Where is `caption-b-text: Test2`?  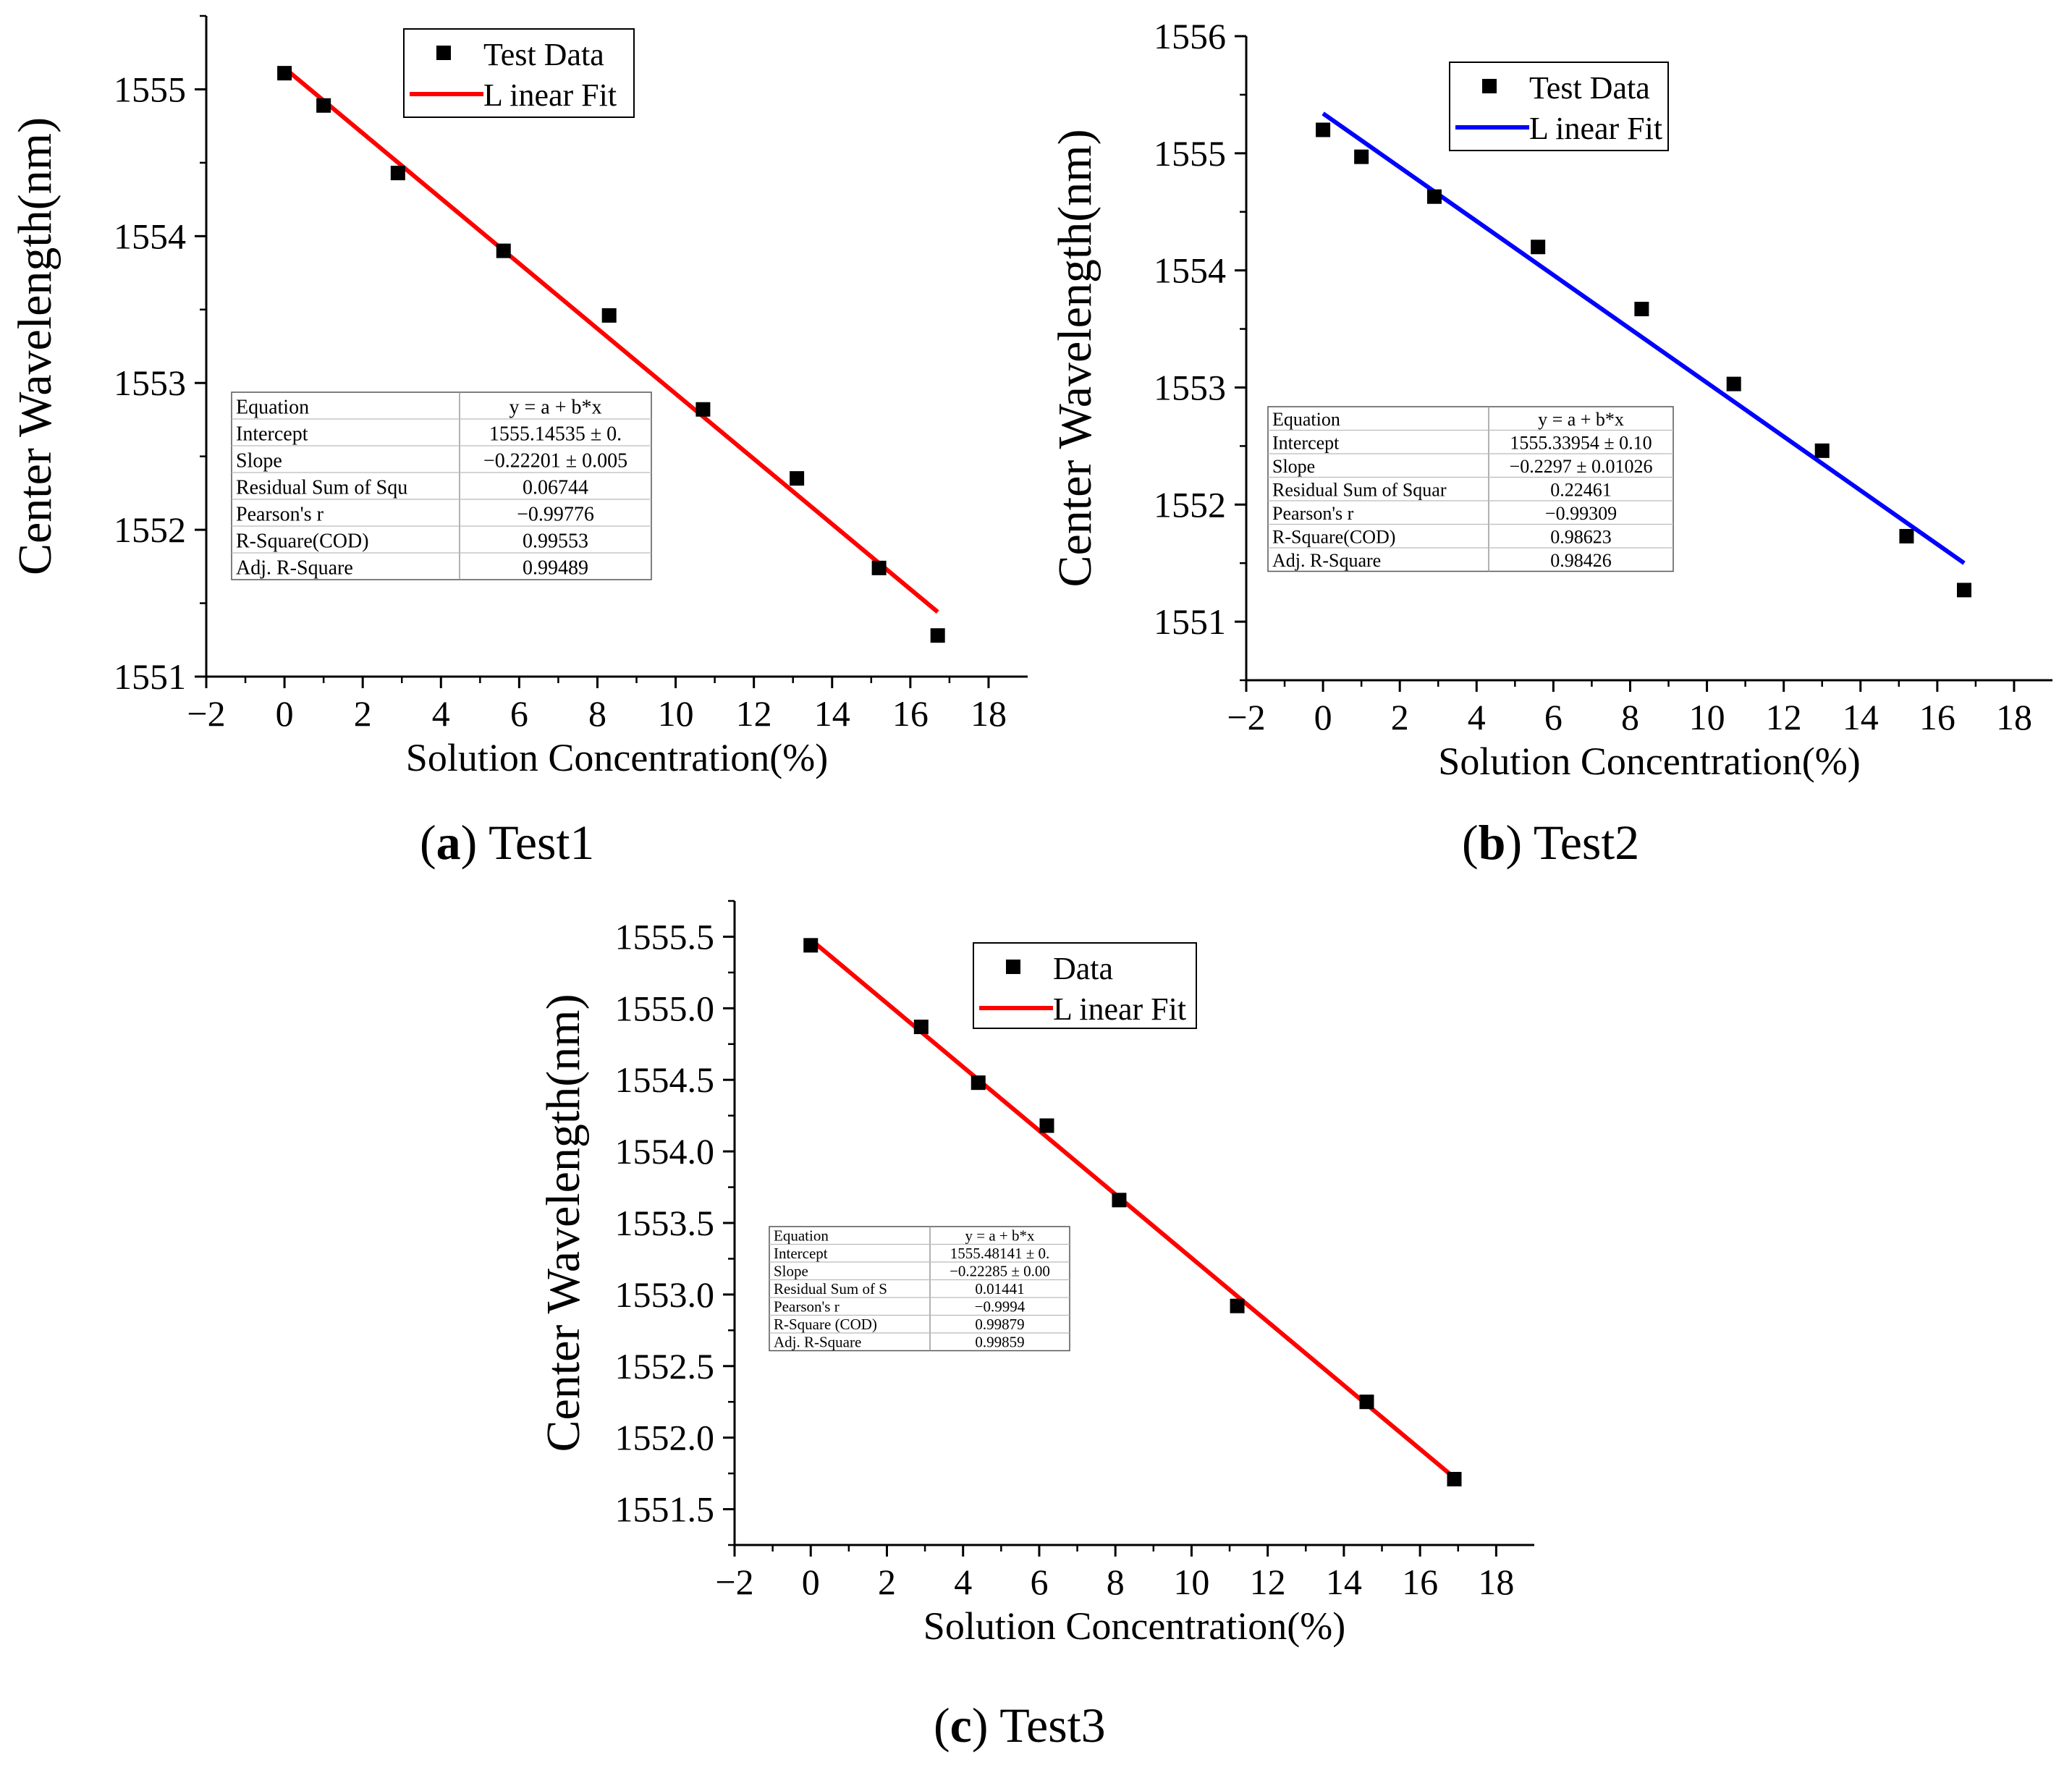
caption-b-text: Test2 is located at coordinates (1586, 842).